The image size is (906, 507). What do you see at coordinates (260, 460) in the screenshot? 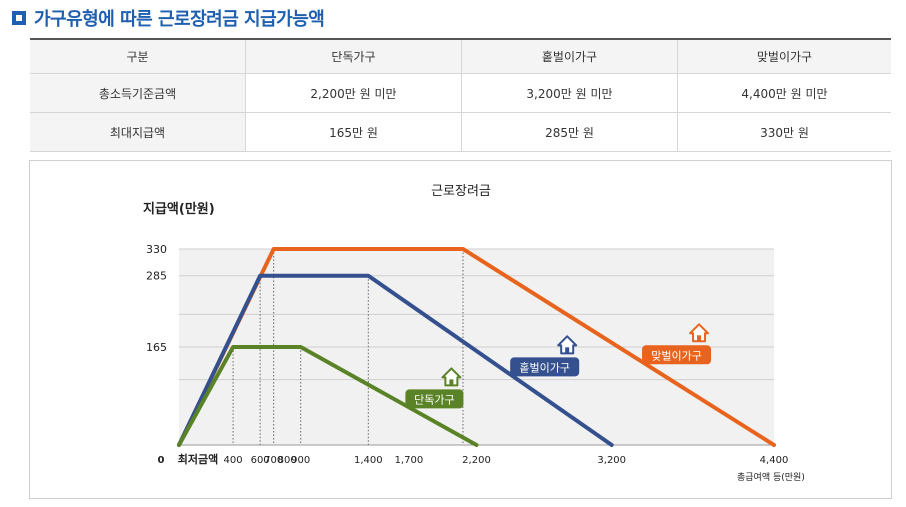
I see `x-tick-label: 600` at bounding box center [260, 460].